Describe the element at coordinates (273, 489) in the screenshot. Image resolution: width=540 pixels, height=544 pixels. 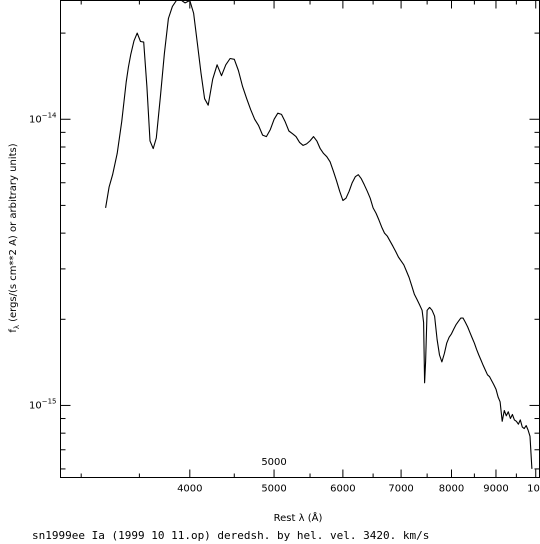
I see `x-tick-label: 5000` at that location.